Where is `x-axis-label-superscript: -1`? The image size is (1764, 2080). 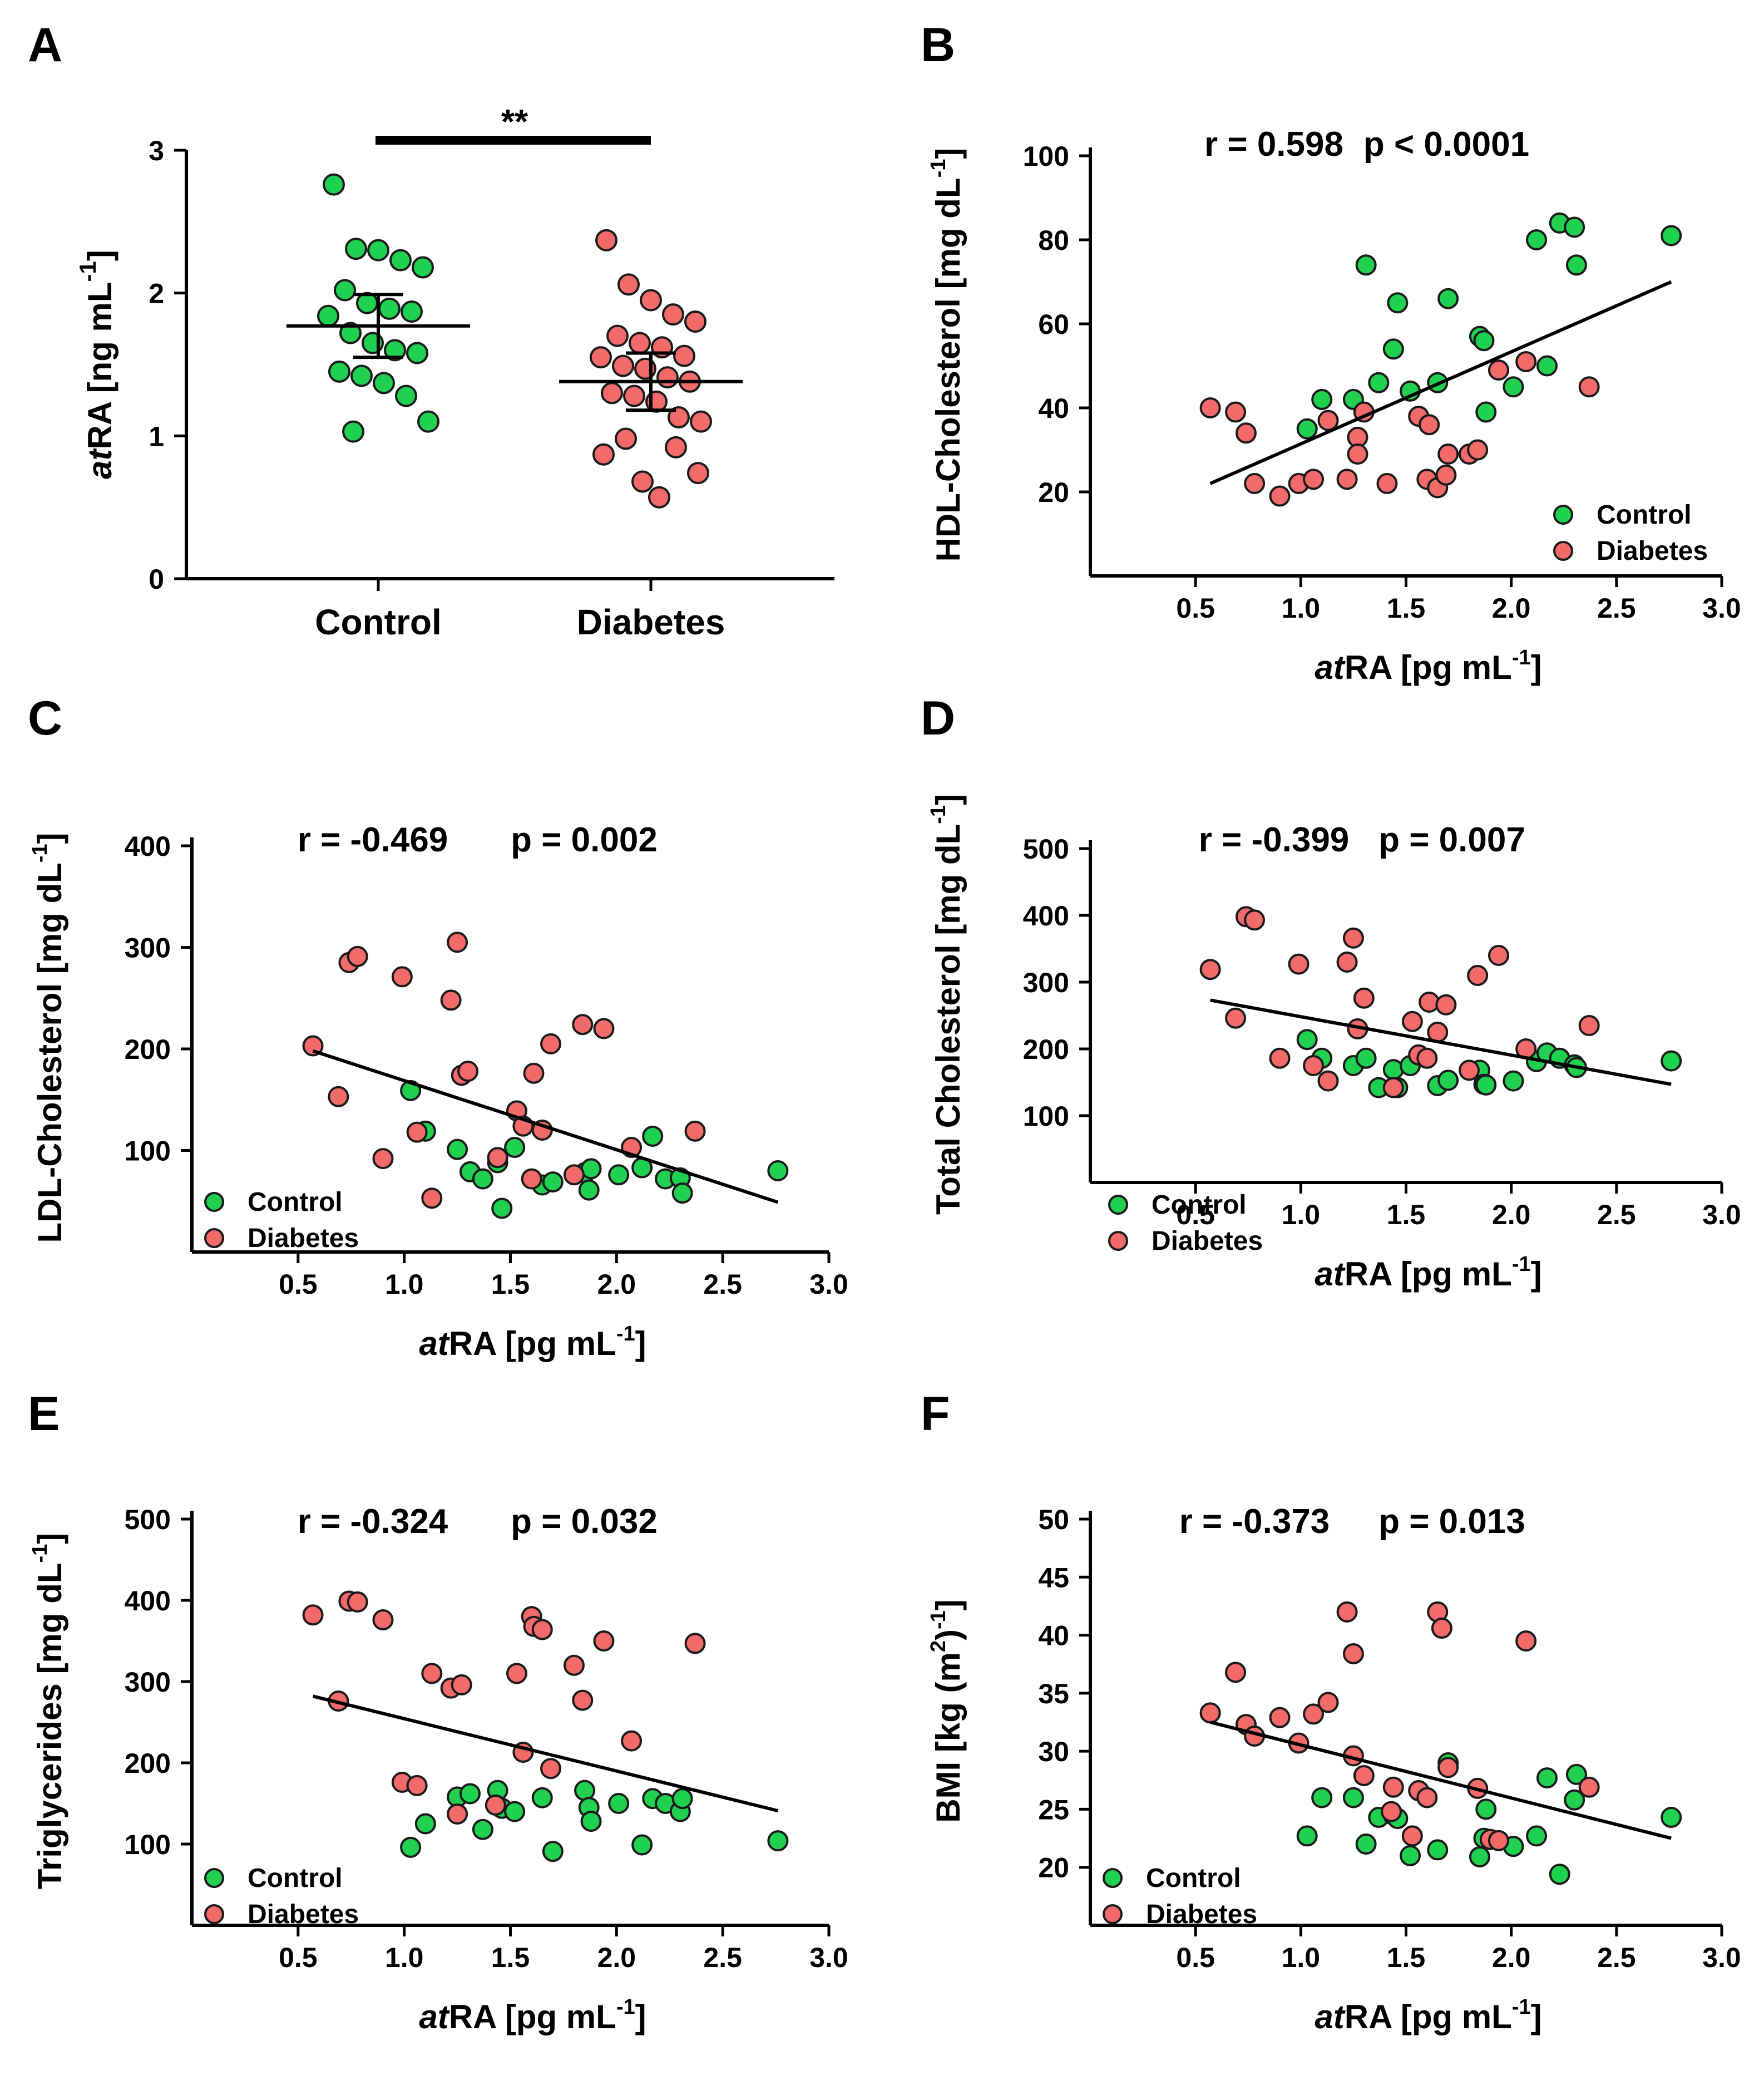 x-axis-label-superscript: -1 is located at coordinates (1521, 1265).